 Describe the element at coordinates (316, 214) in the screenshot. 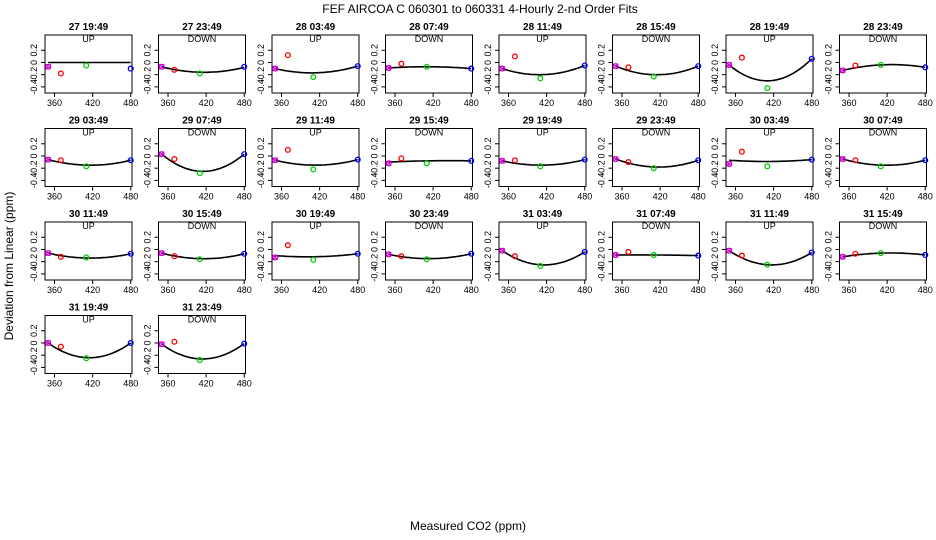

I see `panel-title: 30 19:49` at that location.